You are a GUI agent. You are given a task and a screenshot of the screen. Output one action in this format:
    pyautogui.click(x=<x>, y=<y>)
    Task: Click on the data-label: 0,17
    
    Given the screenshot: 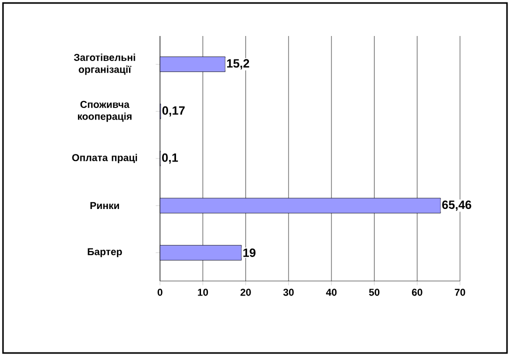 What is the action you would take?
    pyautogui.click(x=173, y=111)
    